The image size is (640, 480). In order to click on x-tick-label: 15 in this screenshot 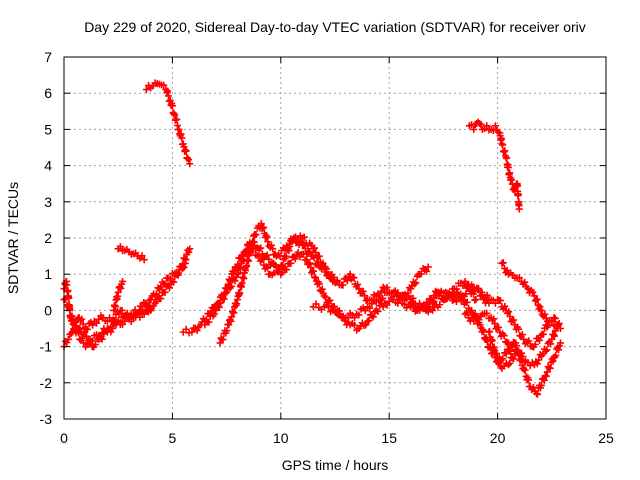, I will do `click(389, 438)`.